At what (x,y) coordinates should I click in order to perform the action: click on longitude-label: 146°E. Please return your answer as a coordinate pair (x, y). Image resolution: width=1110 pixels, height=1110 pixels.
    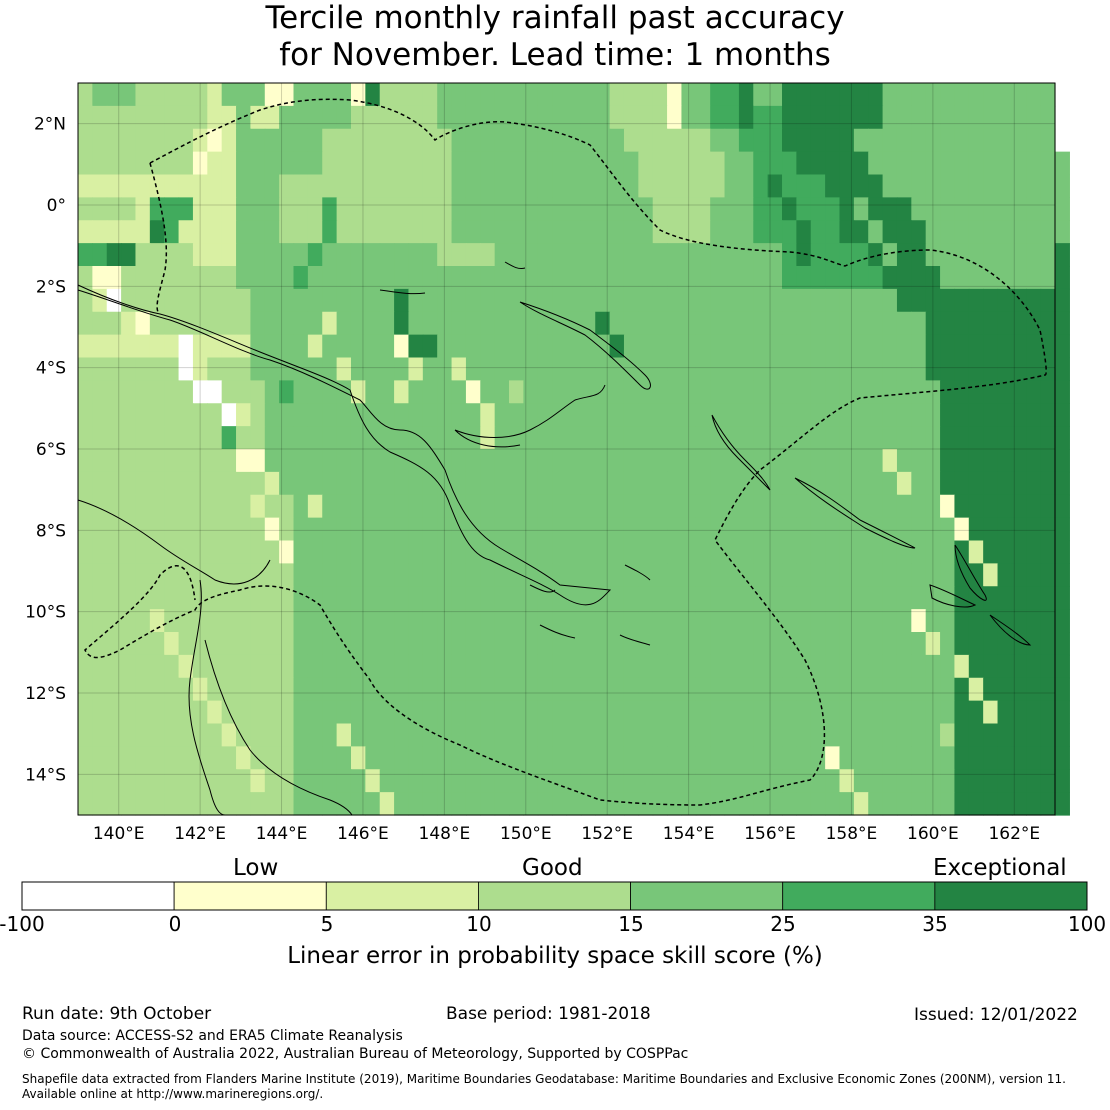
    Looking at the image, I should click on (363, 834).